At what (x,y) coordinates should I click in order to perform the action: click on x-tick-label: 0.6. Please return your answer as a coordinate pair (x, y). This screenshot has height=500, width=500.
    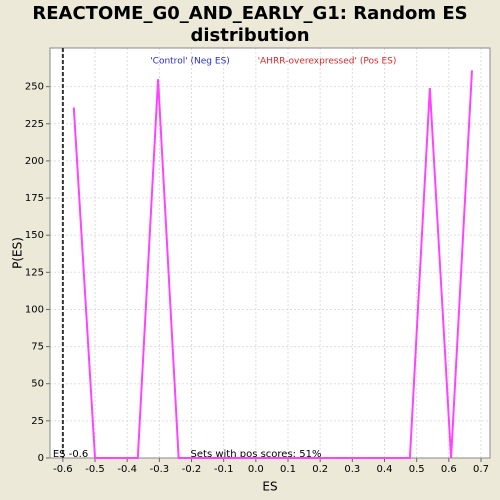
    Looking at the image, I should click on (449, 469).